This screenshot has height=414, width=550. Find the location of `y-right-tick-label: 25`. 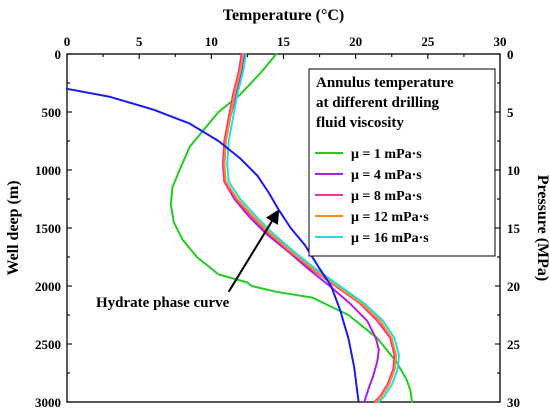

y-right-tick-label: 25 is located at coordinates (514, 344).